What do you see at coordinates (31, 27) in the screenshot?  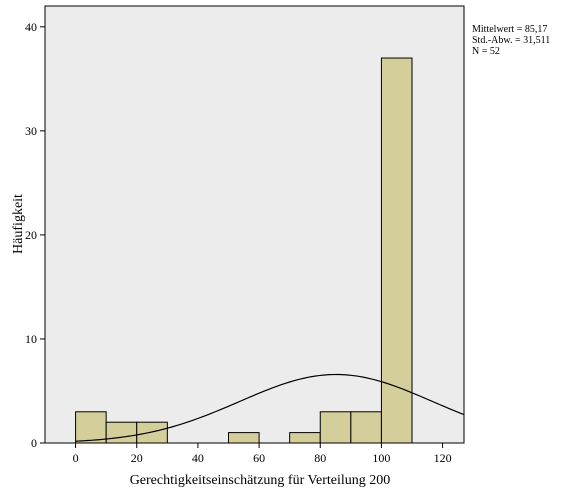 I see `y-tick-label: 40` at bounding box center [31, 27].